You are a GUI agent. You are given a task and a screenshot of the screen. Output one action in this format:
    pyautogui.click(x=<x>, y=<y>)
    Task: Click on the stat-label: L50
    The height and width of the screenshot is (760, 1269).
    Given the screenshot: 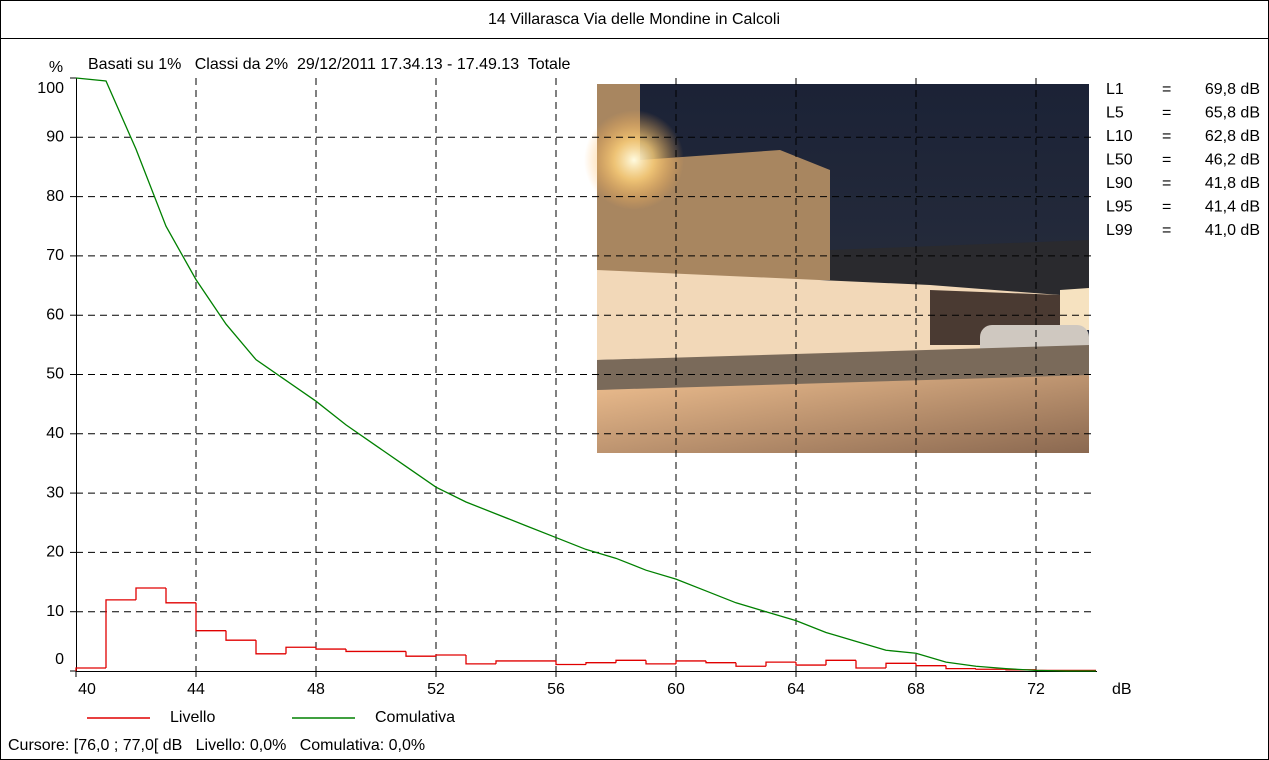 What is the action you would take?
    pyautogui.click(x=1119, y=160)
    